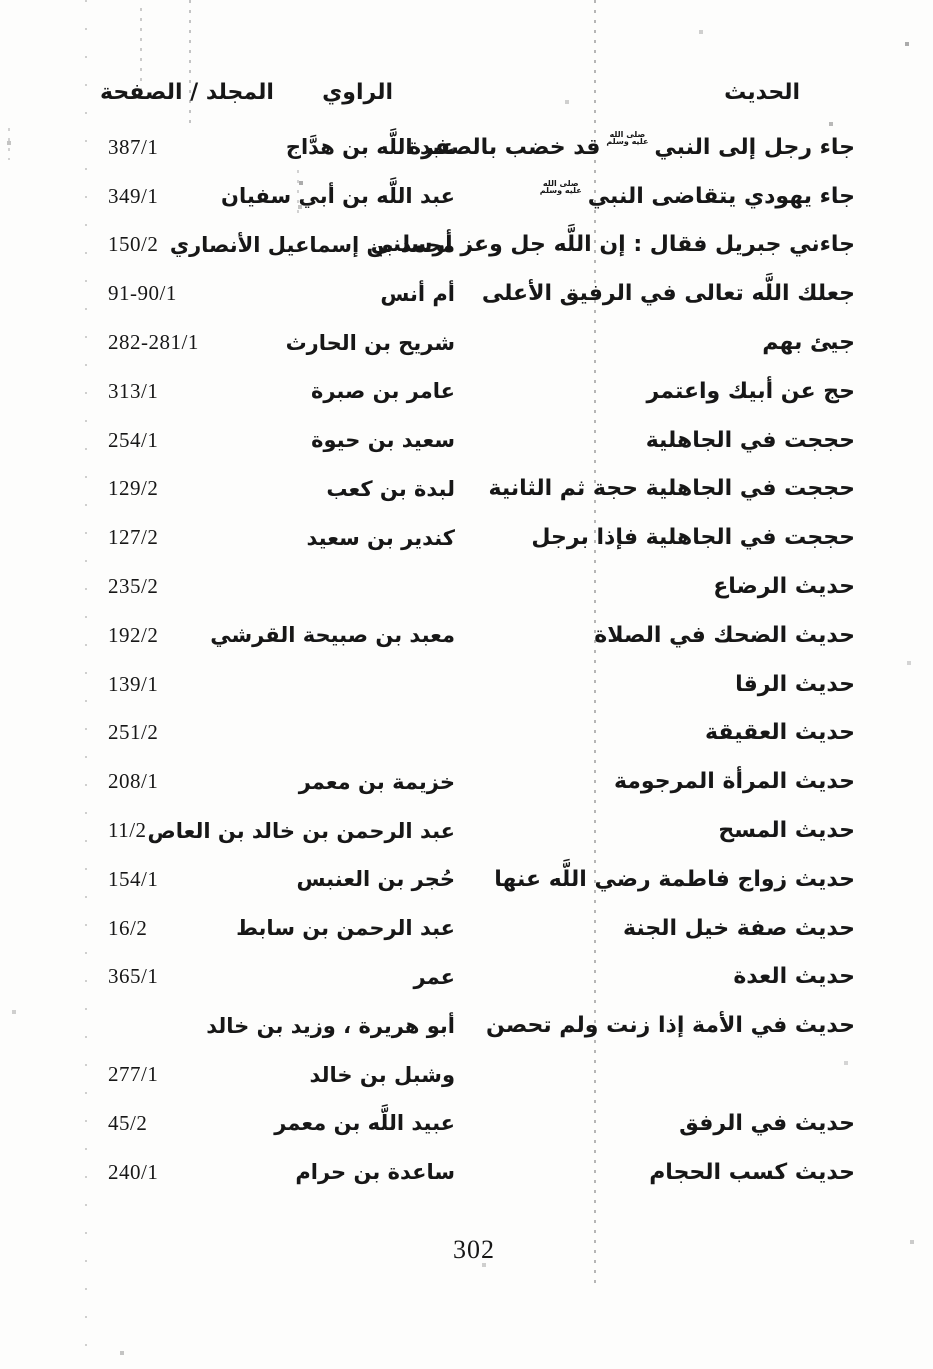 The width and height of the screenshot is (933, 1369). What do you see at coordinates (466, 586) in the screenshot?
I see `index-row: حديث الرضاع 235/2` at bounding box center [466, 586].